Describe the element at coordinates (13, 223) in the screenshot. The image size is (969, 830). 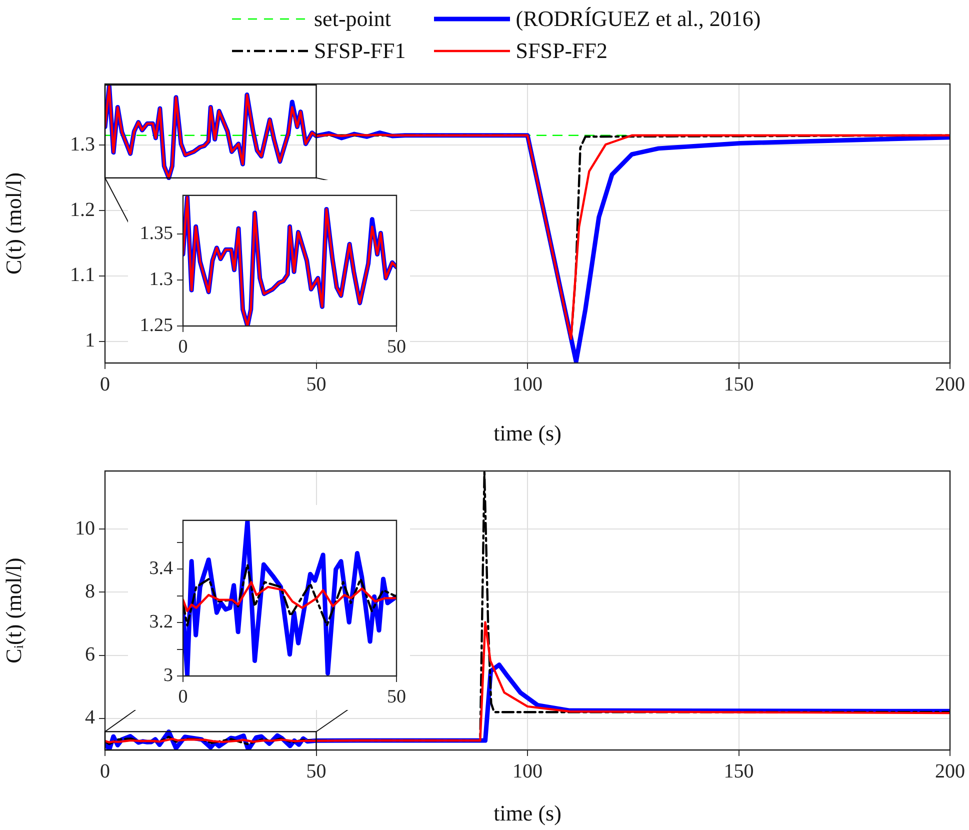
I see `y-axis-title: C(t) (mol/l)` at that location.